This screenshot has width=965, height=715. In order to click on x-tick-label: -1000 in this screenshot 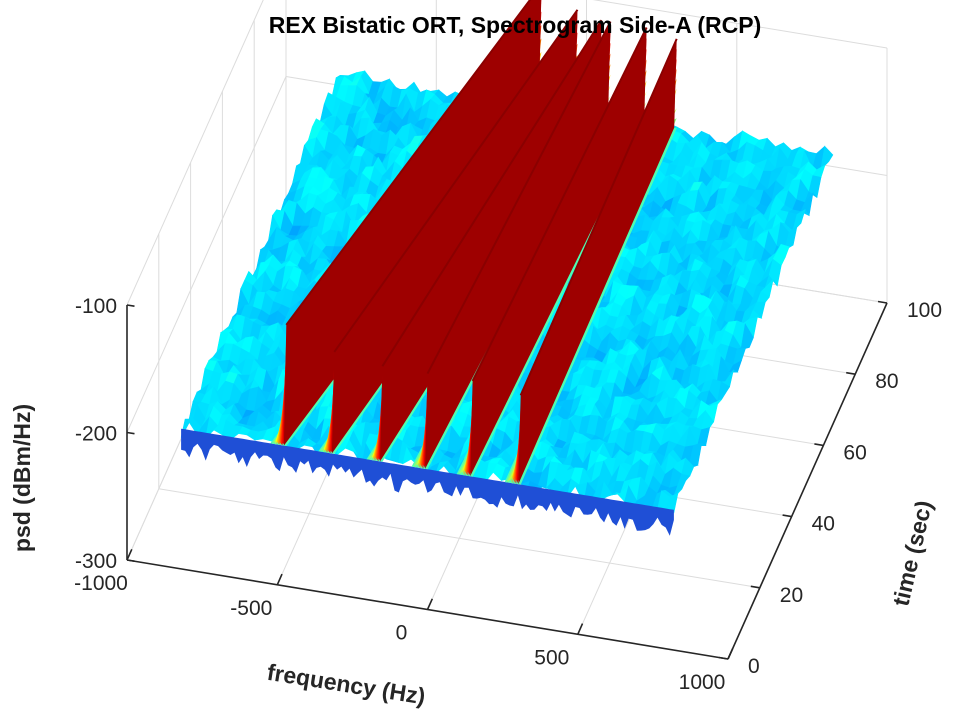, I will do `click(101, 583)`.